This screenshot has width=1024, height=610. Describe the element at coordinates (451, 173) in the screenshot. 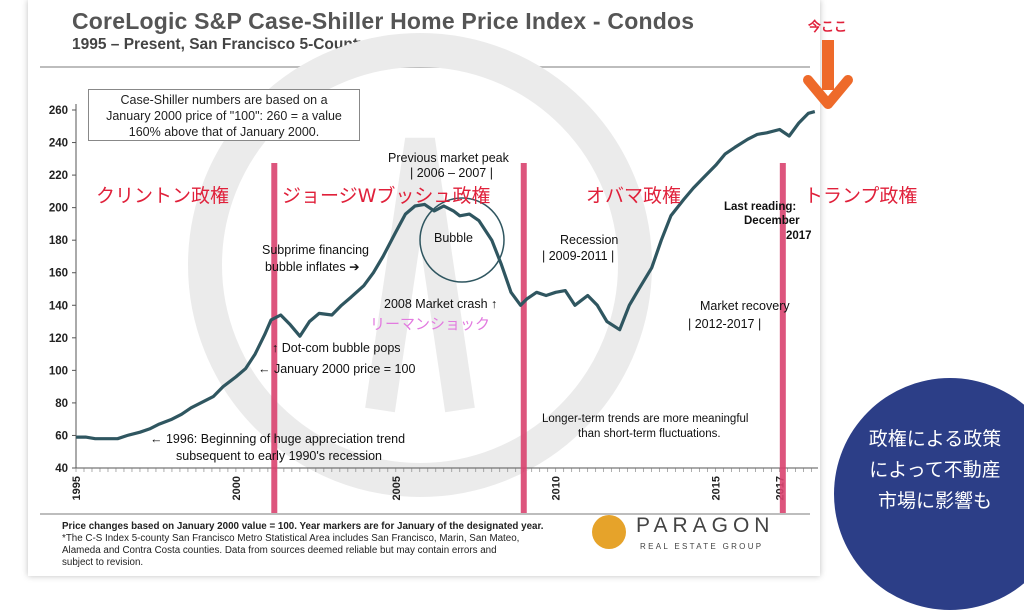

I see `previous-peak-years: | 2006 – 2007 |` at that location.